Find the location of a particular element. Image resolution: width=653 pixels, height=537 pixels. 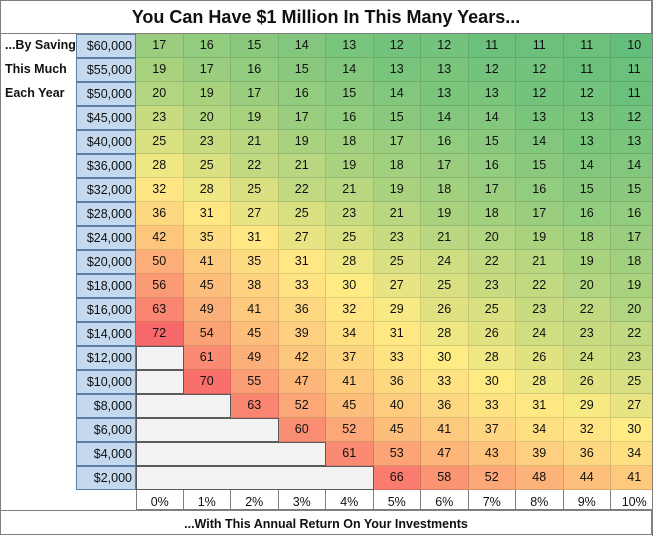

years-value-cell: 37 is located at coordinates (492, 430).